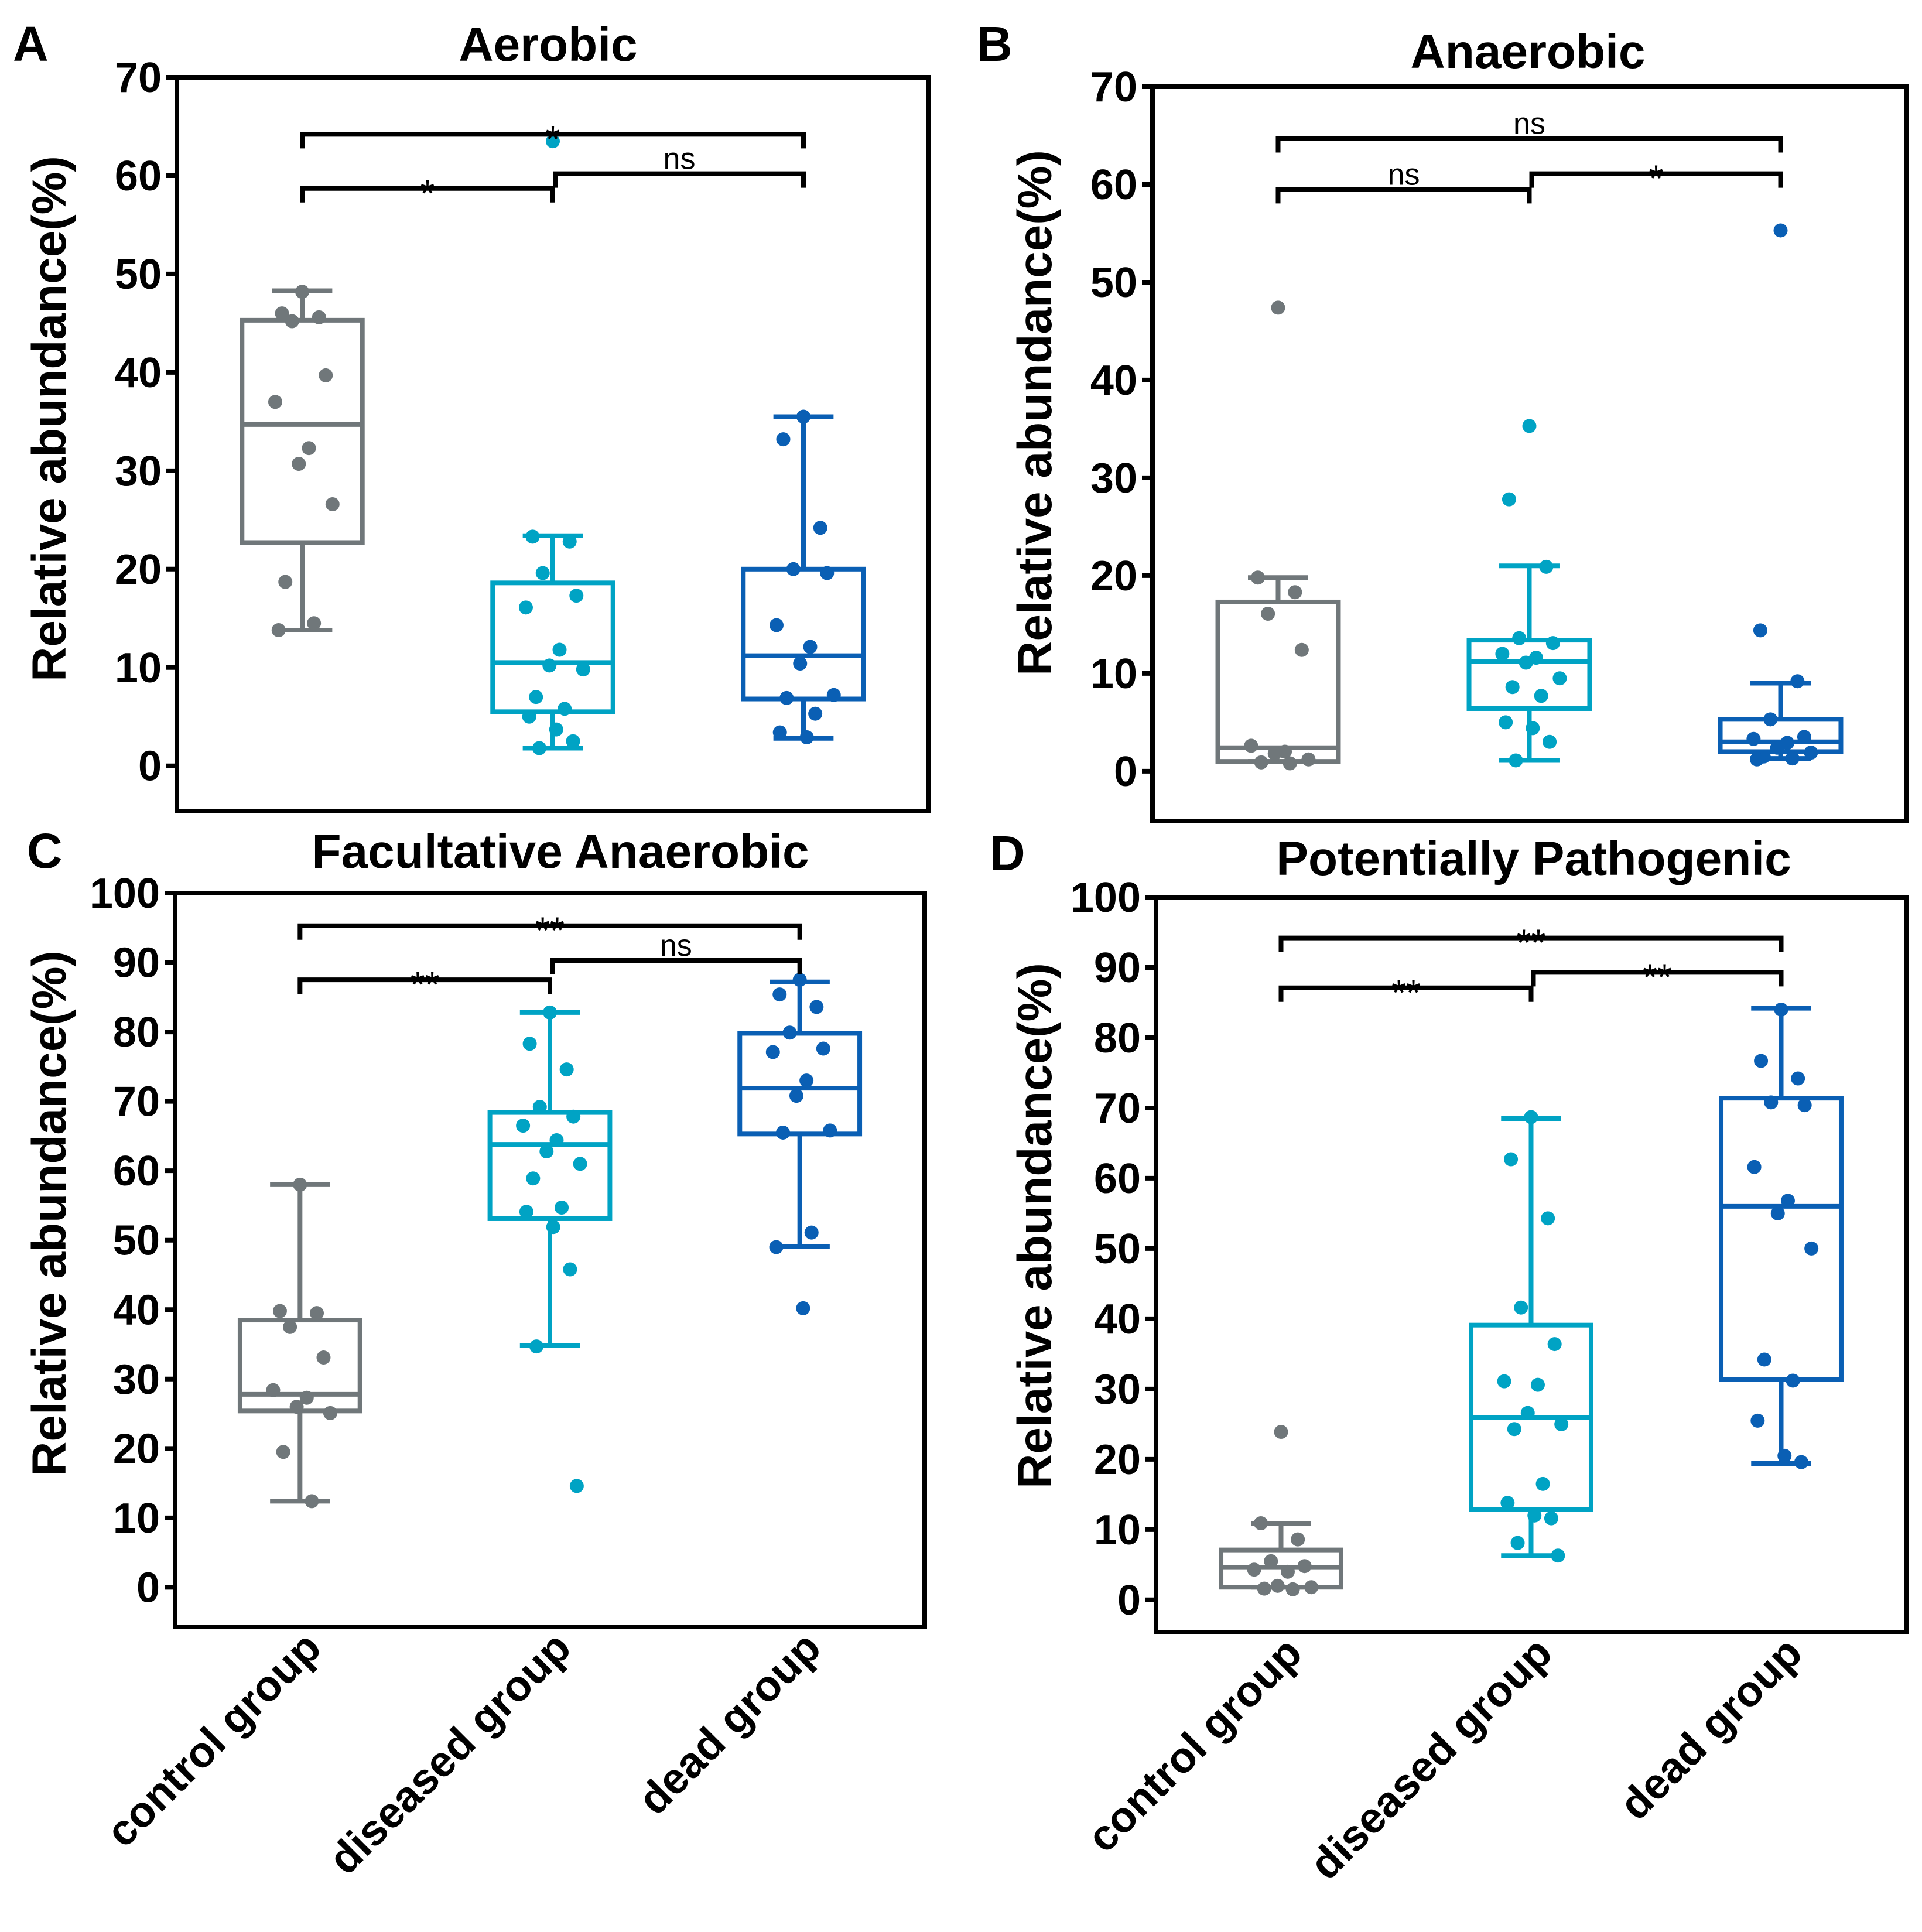  What do you see at coordinates (560, 851) in the screenshot?
I see `panel-title-c: Facultative Anaerobic` at bounding box center [560, 851].